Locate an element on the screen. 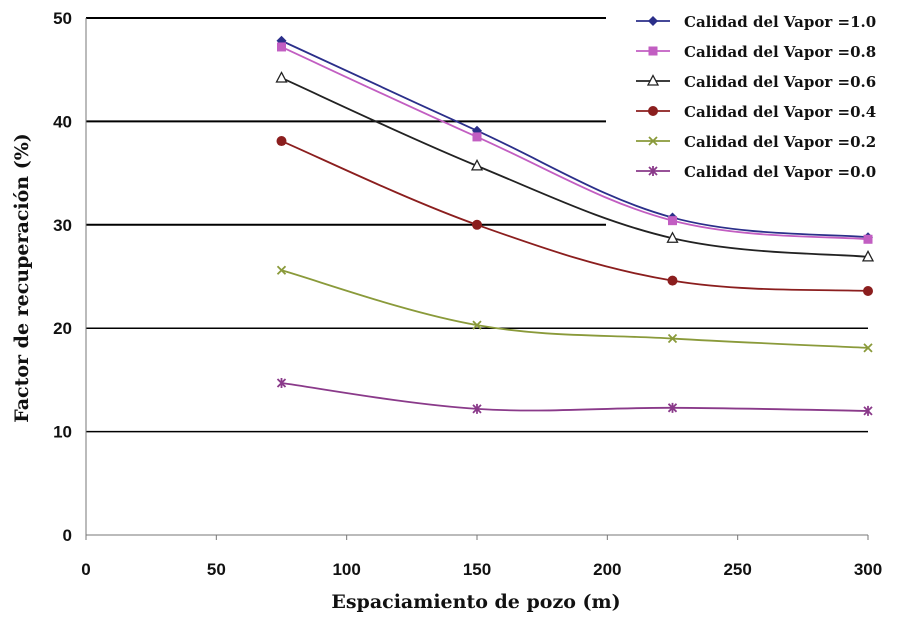  x-tick-label: 150 is located at coordinates (477, 569).